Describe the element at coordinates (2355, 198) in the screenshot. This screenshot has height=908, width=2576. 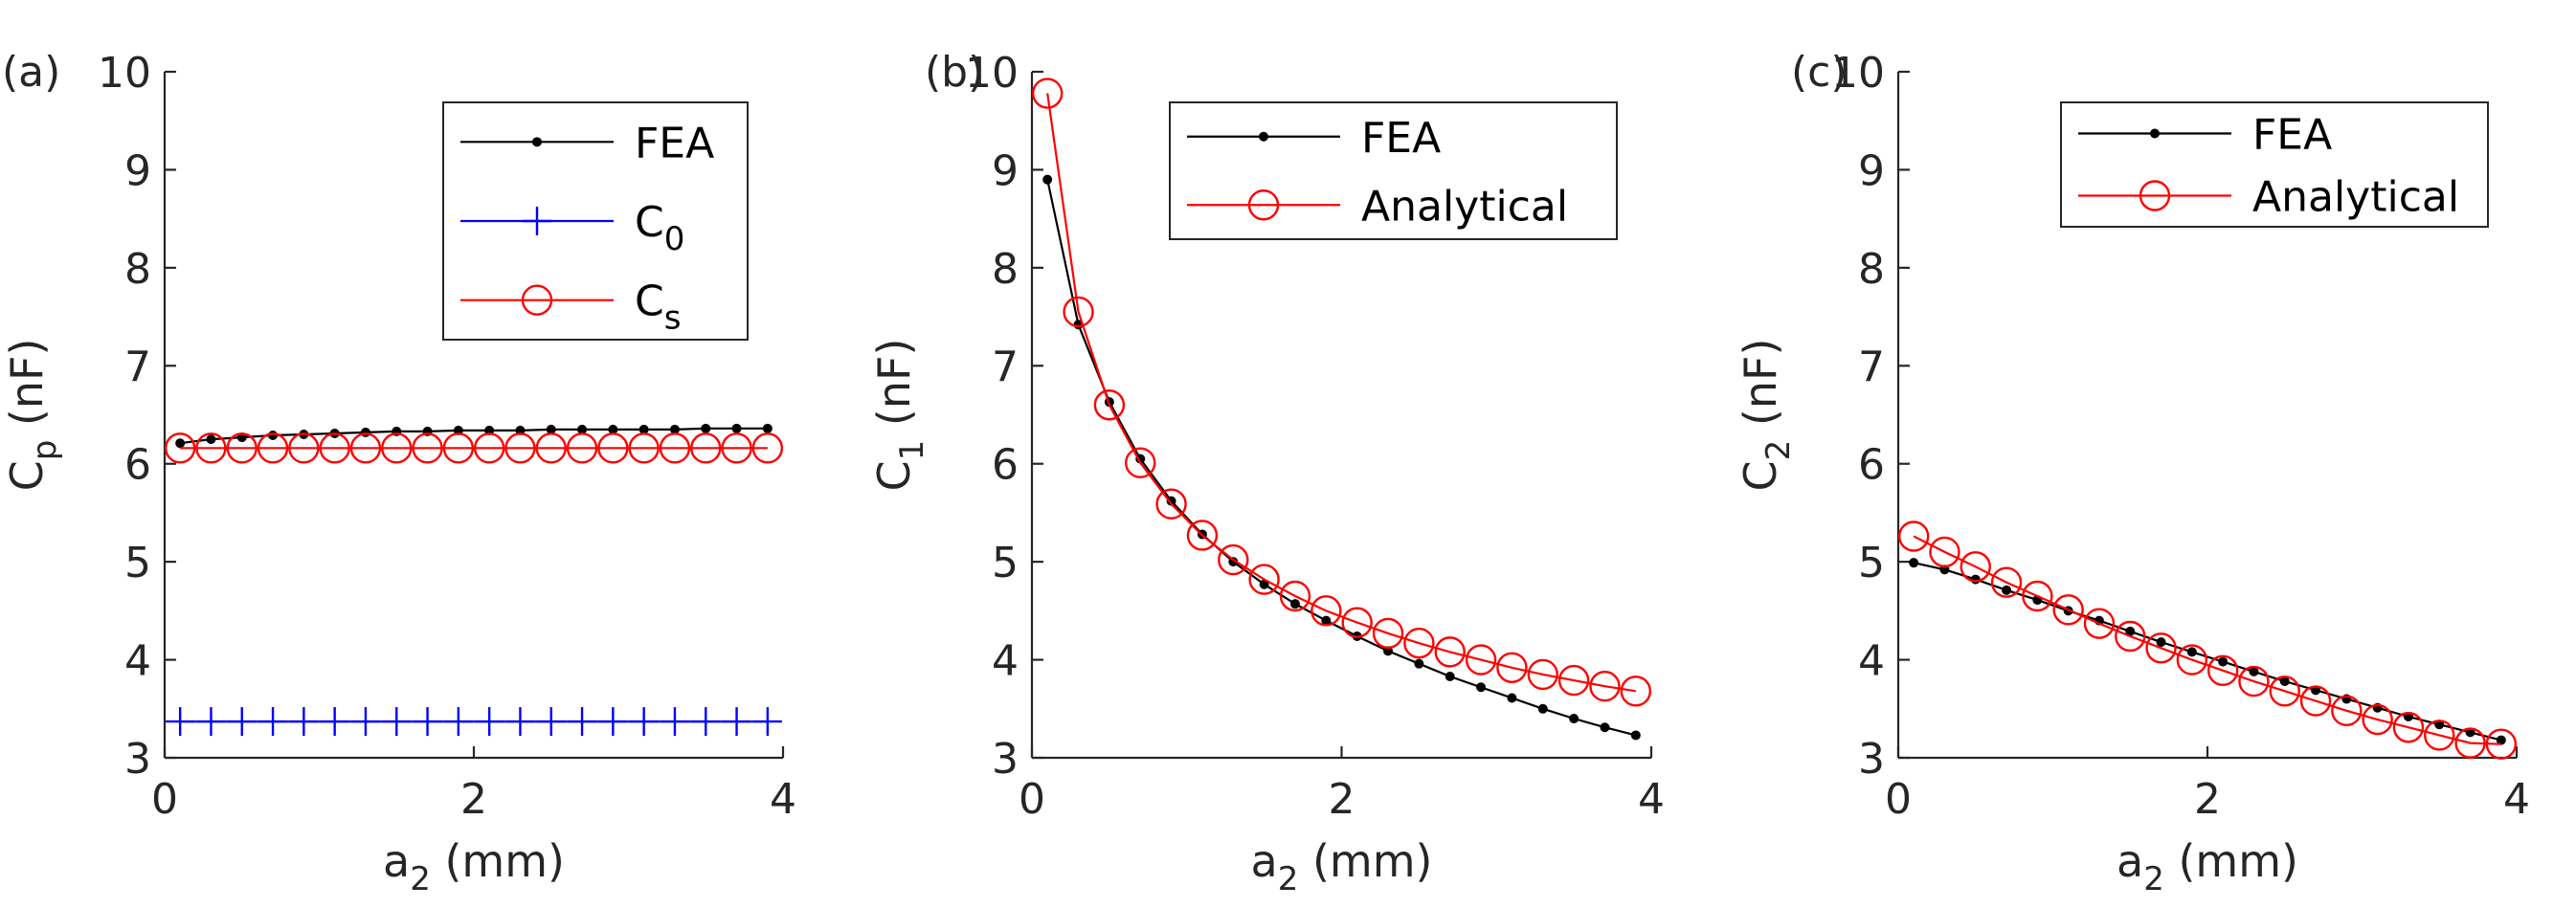
I see `legend-label-part: Analytical` at that location.